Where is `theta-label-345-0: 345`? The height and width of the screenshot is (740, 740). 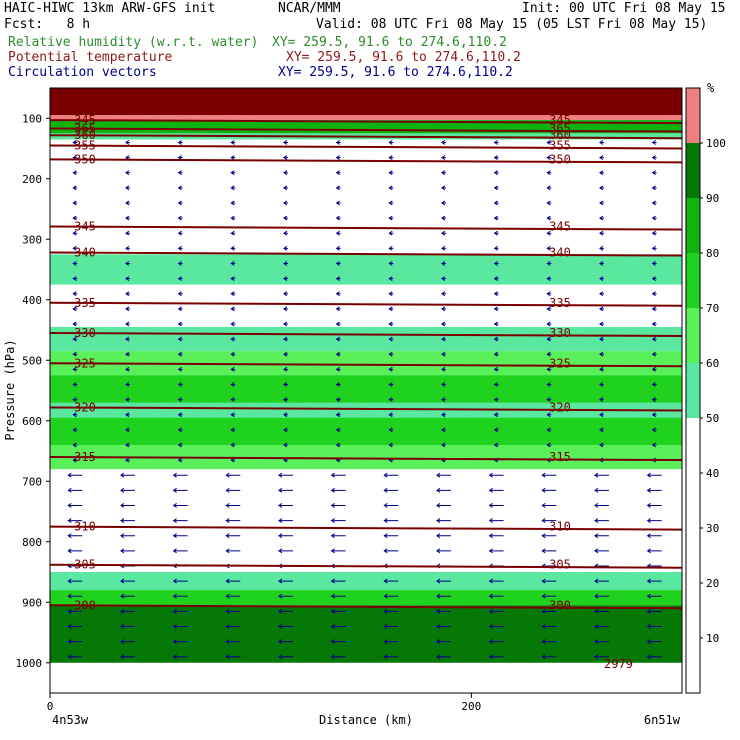 theta-label-345-0: 345 is located at coordinates (85, 227).